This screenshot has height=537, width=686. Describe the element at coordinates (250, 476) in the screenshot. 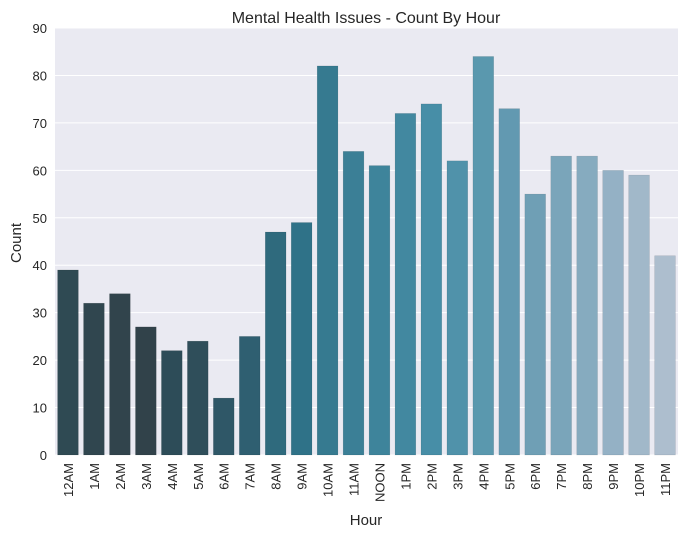

I see `x-tick-label: 7AM` at that location.